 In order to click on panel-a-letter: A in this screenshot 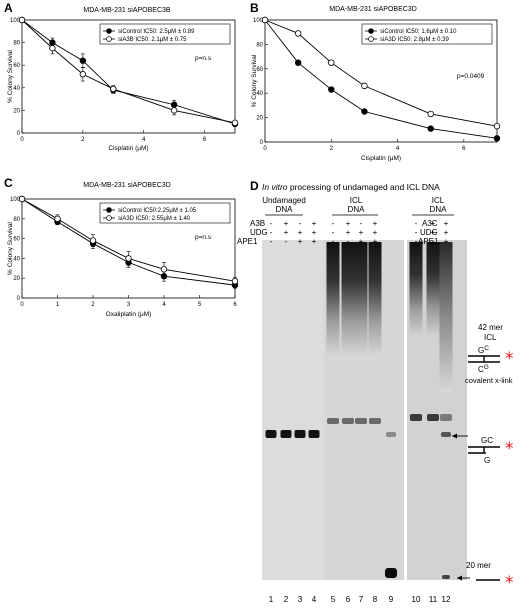, I will do `click(8, 8)`.